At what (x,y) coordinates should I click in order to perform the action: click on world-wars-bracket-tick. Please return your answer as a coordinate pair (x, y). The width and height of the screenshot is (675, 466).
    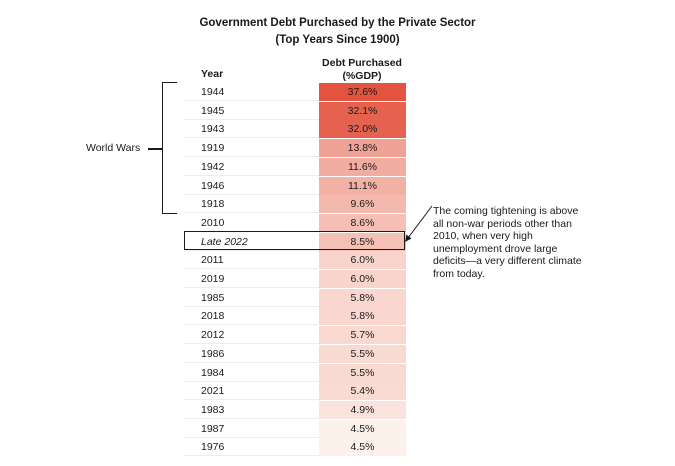
    Looking at the image, I should click on (155, 149).